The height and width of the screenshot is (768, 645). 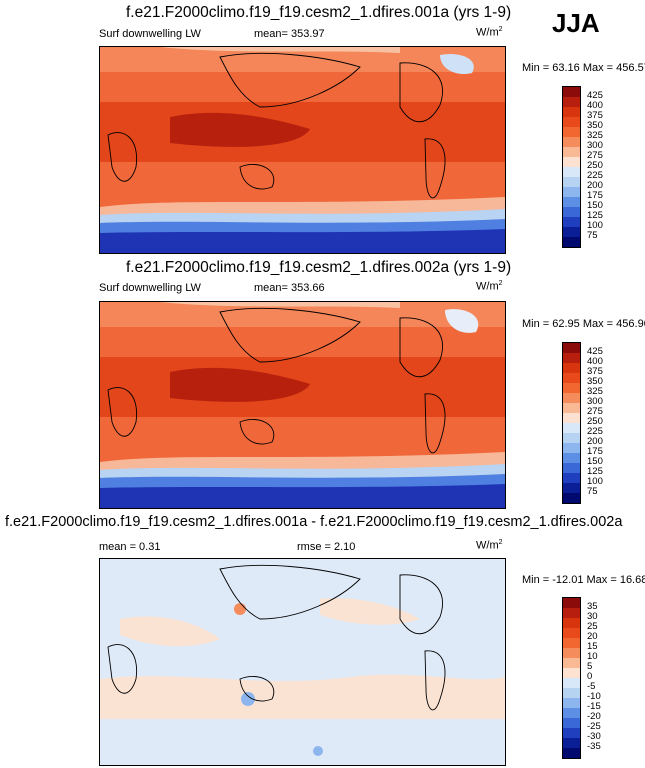 I want to click on tick-label: 25, so click(x=592, y=626).